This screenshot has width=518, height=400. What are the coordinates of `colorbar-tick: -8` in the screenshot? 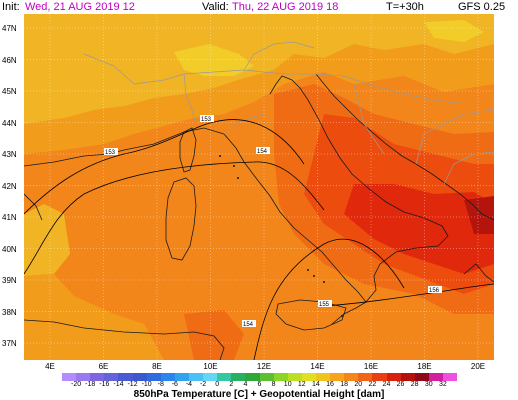 It's located at (160, 384).